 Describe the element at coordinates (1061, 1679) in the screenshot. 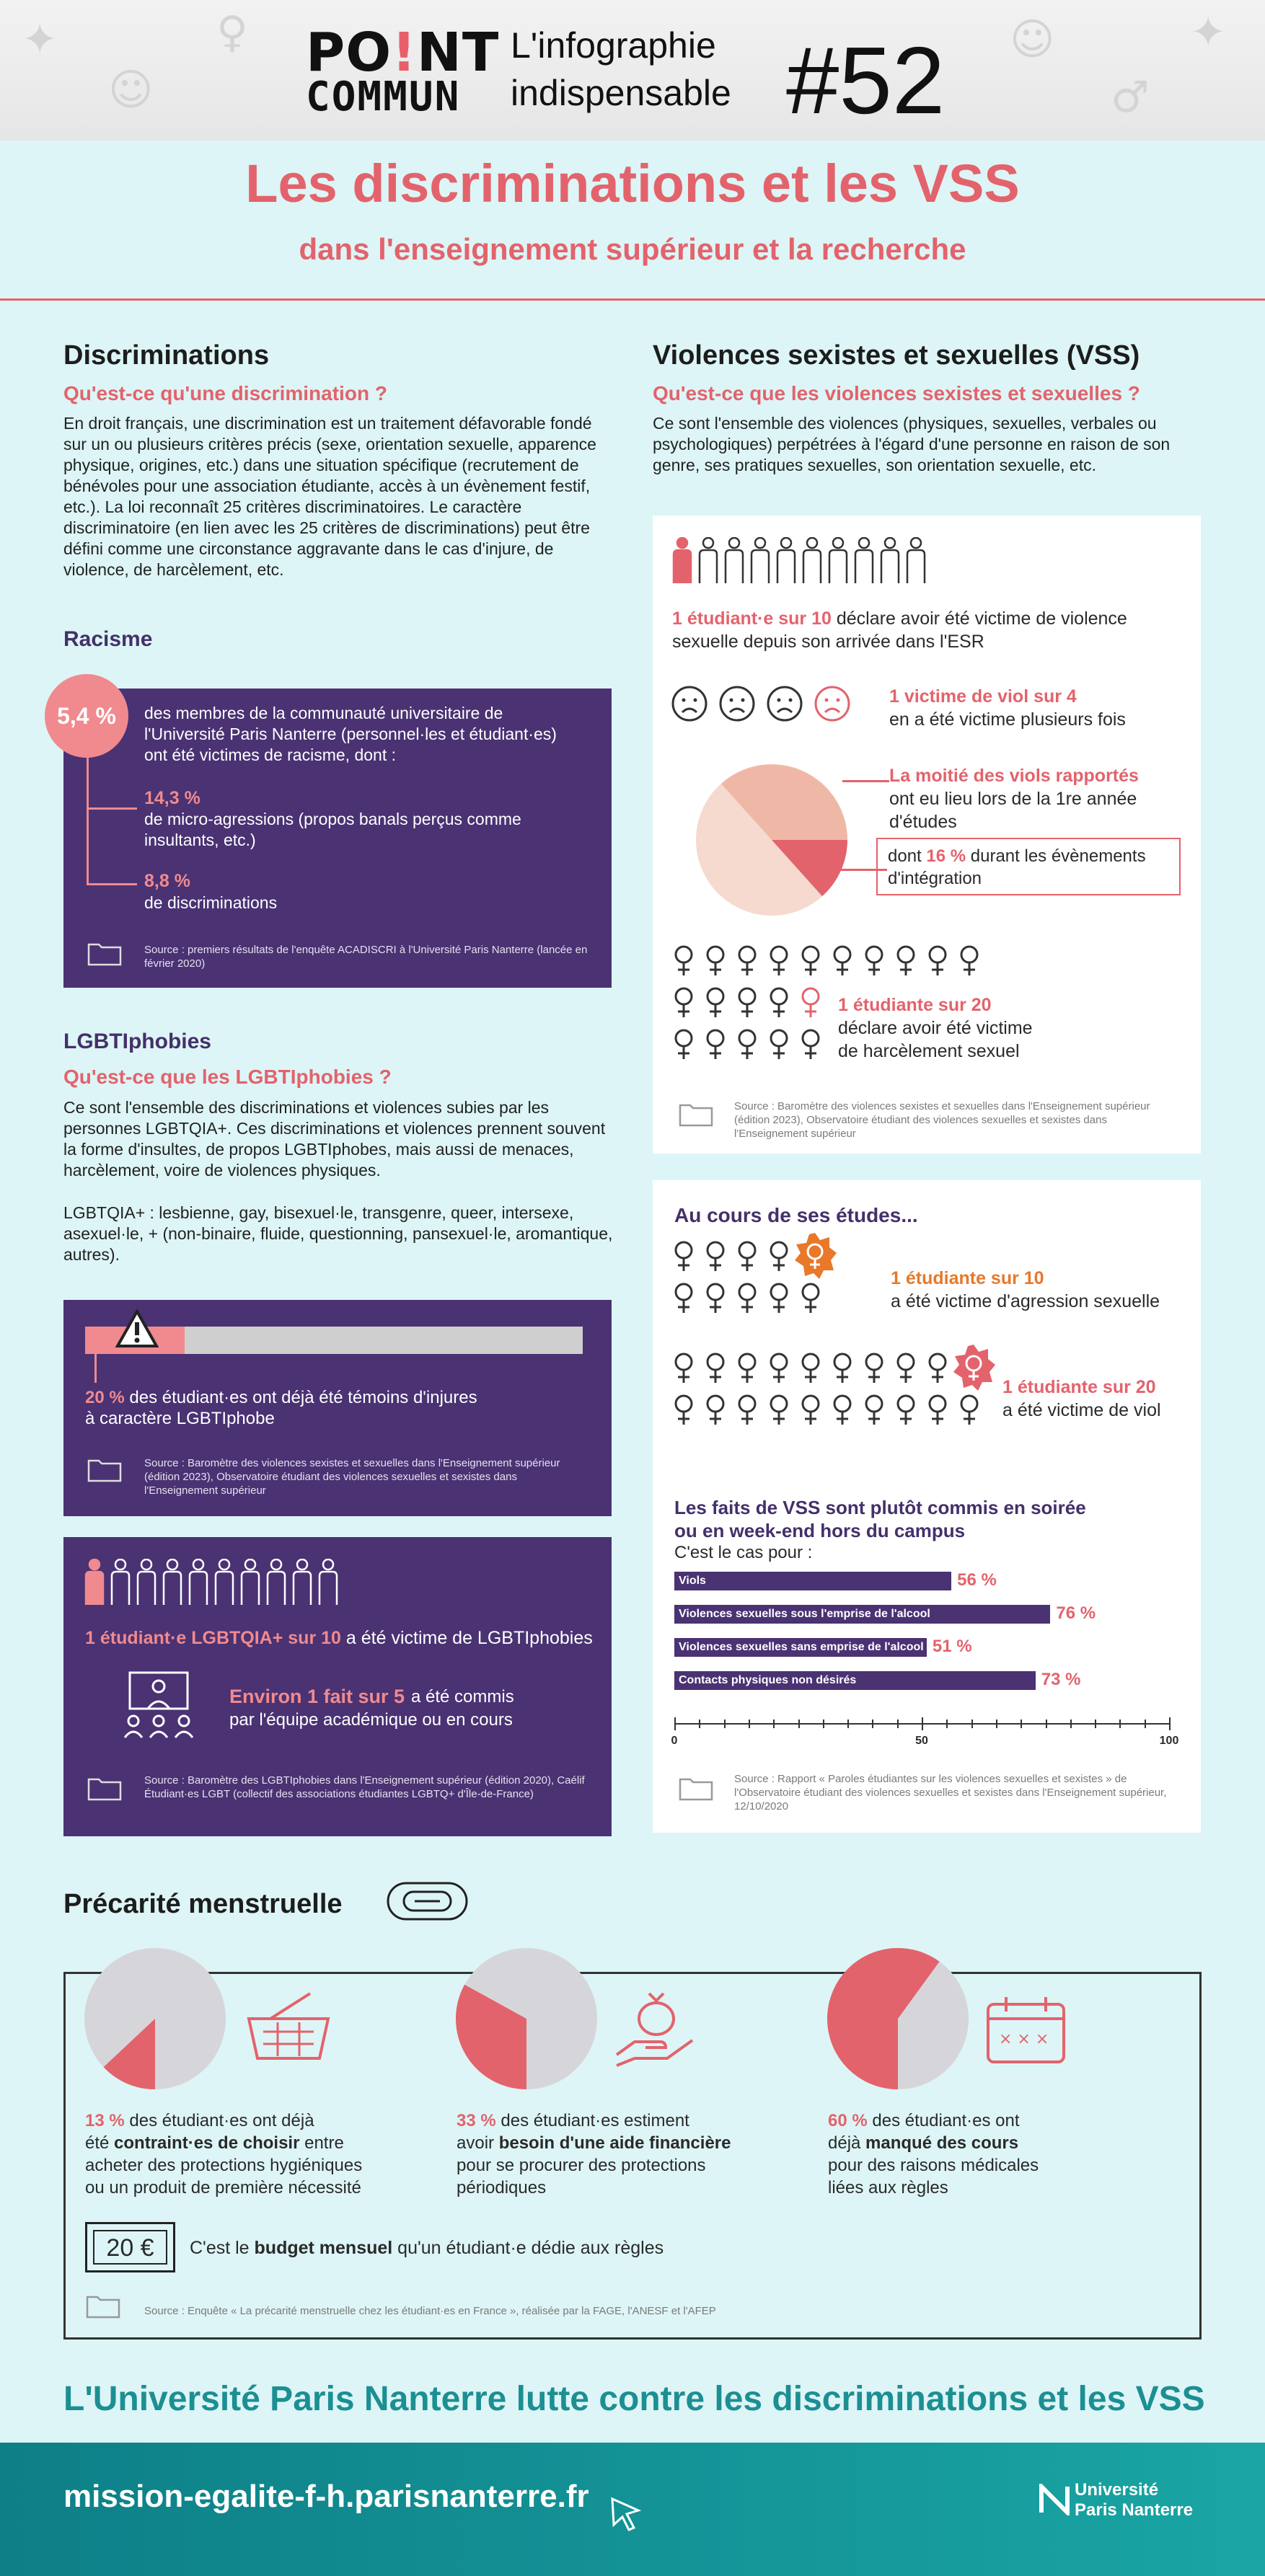

I see `bar-value-label: 73 %` at that location.